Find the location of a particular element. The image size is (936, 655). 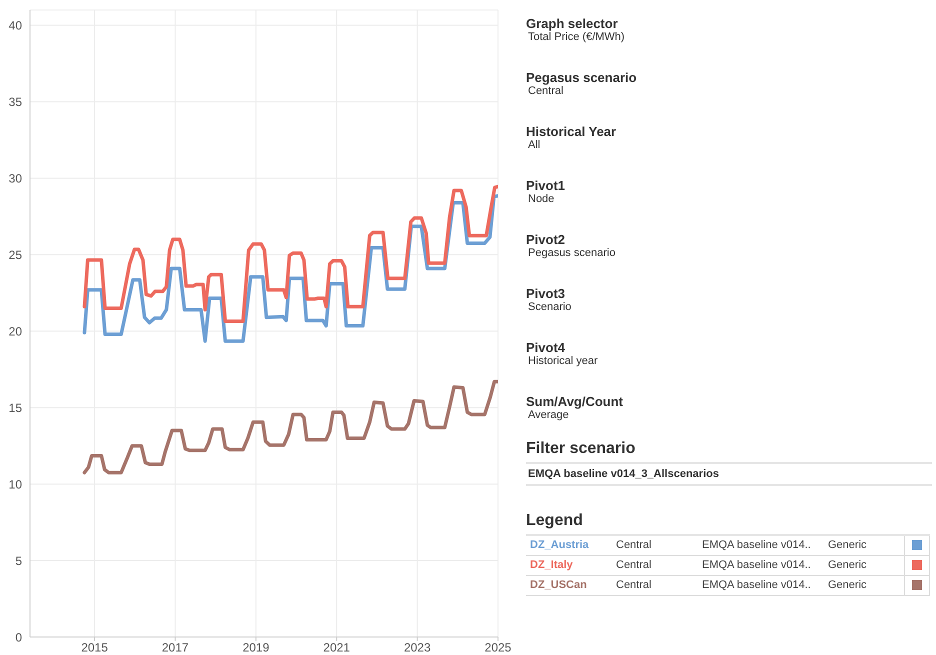

text: Pivot4 is located at coordinates (546, 347).